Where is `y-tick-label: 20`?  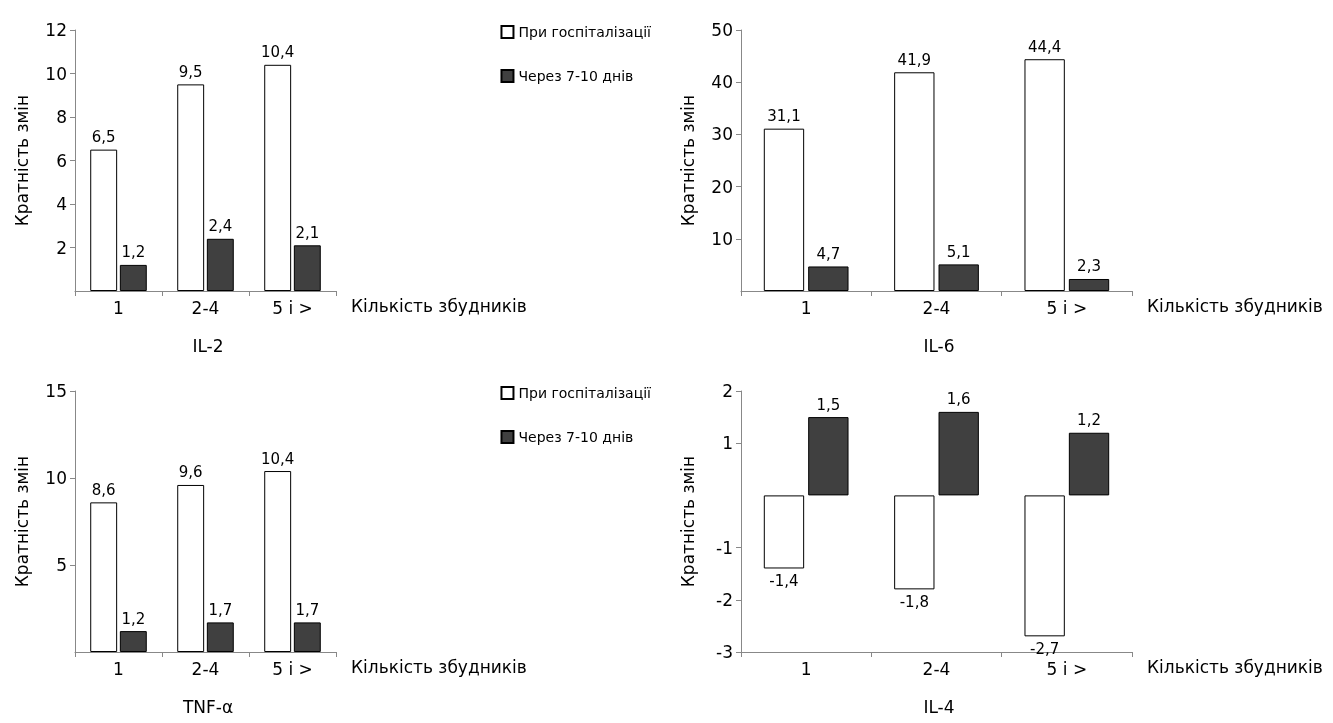 y-tick-label: 20 is located at coordinates (722, 186).